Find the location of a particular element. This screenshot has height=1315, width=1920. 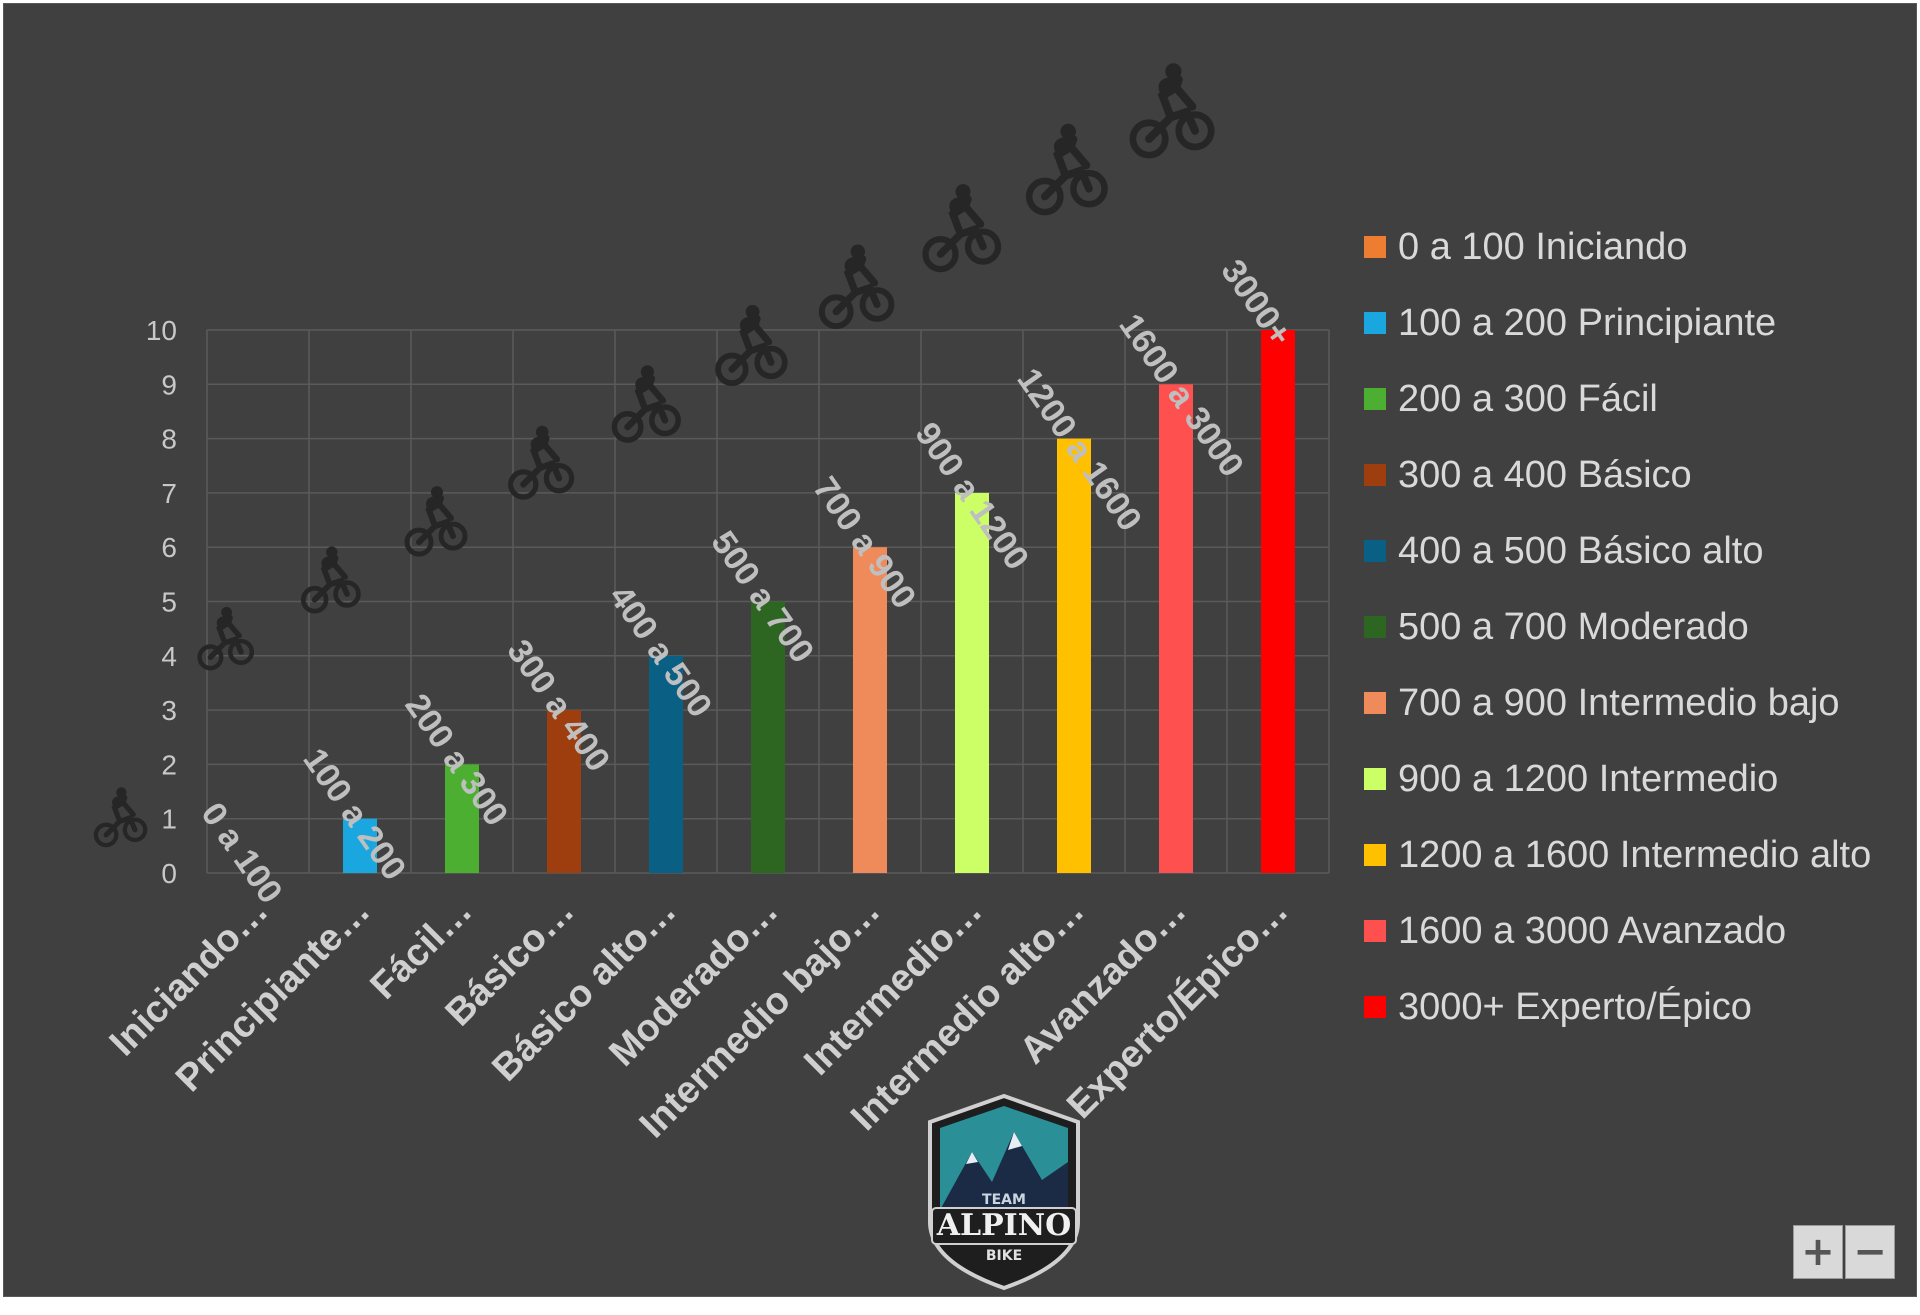

logo-subtext: BIKE is located at coordinates (1004, 1256).